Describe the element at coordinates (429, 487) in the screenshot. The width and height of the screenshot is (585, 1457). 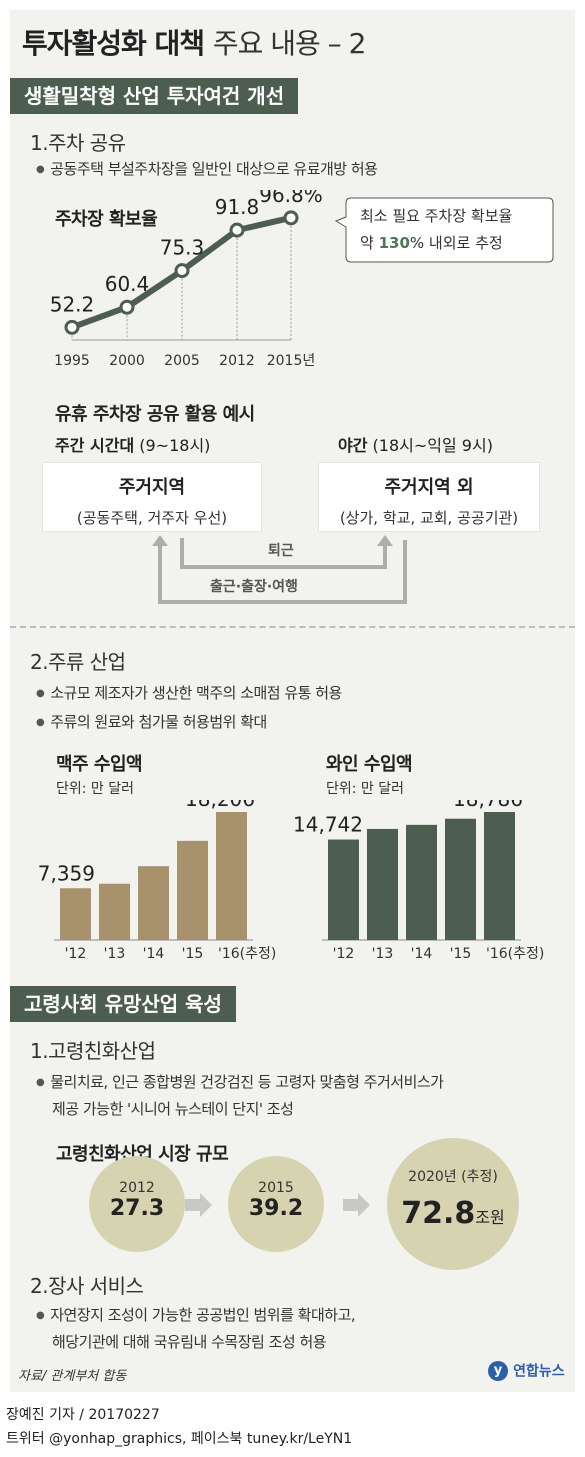
I see `box-non-residential-title: 주거지역 외` at that location.